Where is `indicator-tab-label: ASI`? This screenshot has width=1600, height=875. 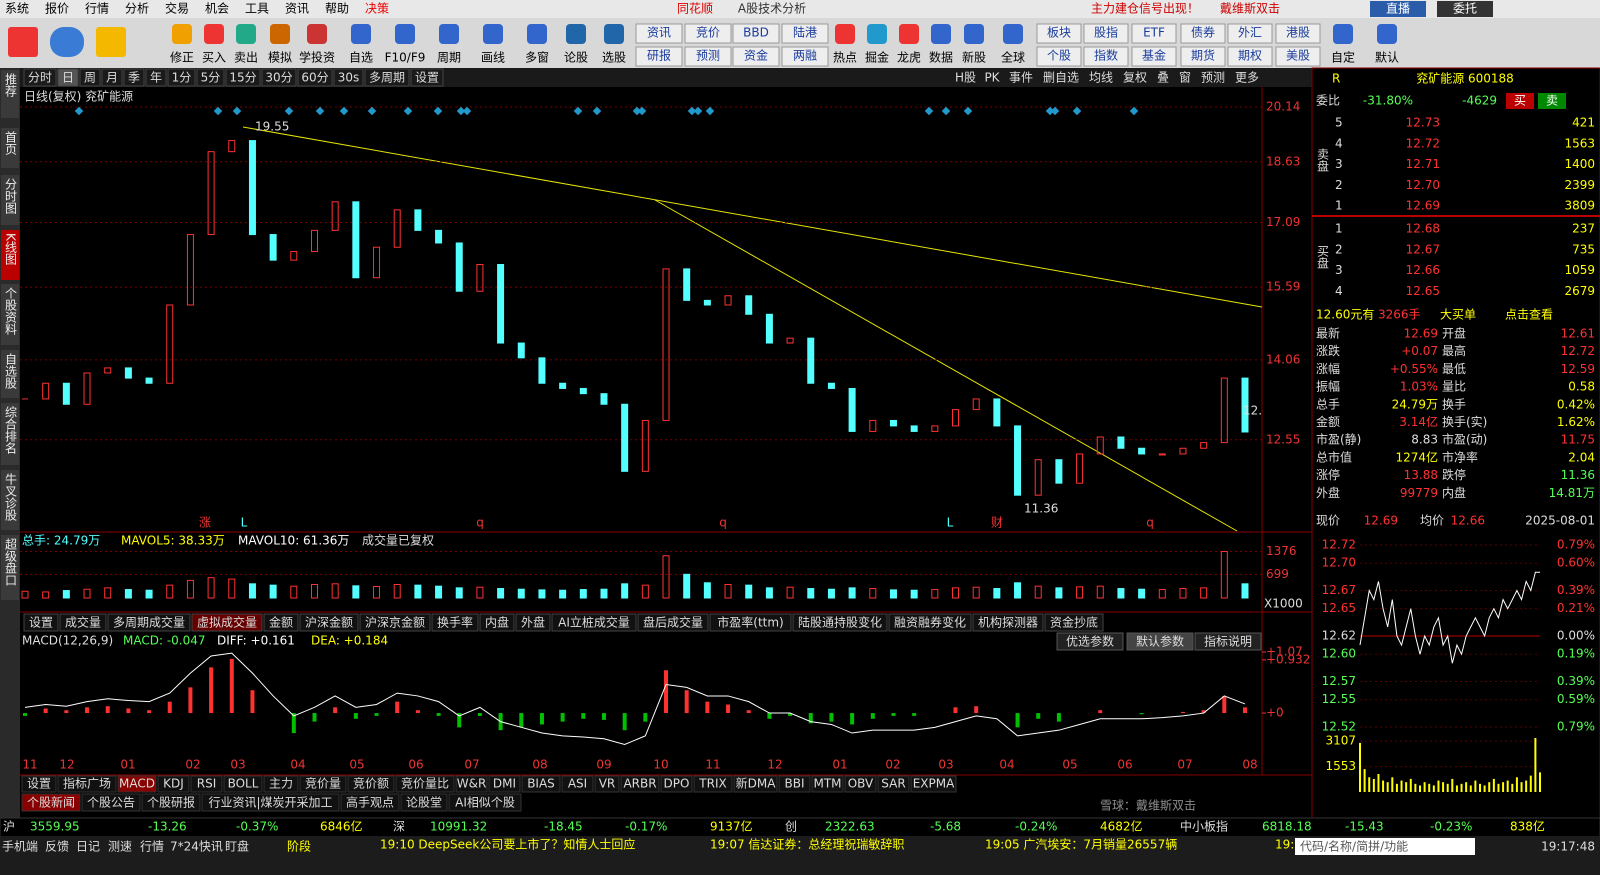
indicator-tab-label: ASI is located at coordinates (577, 784).